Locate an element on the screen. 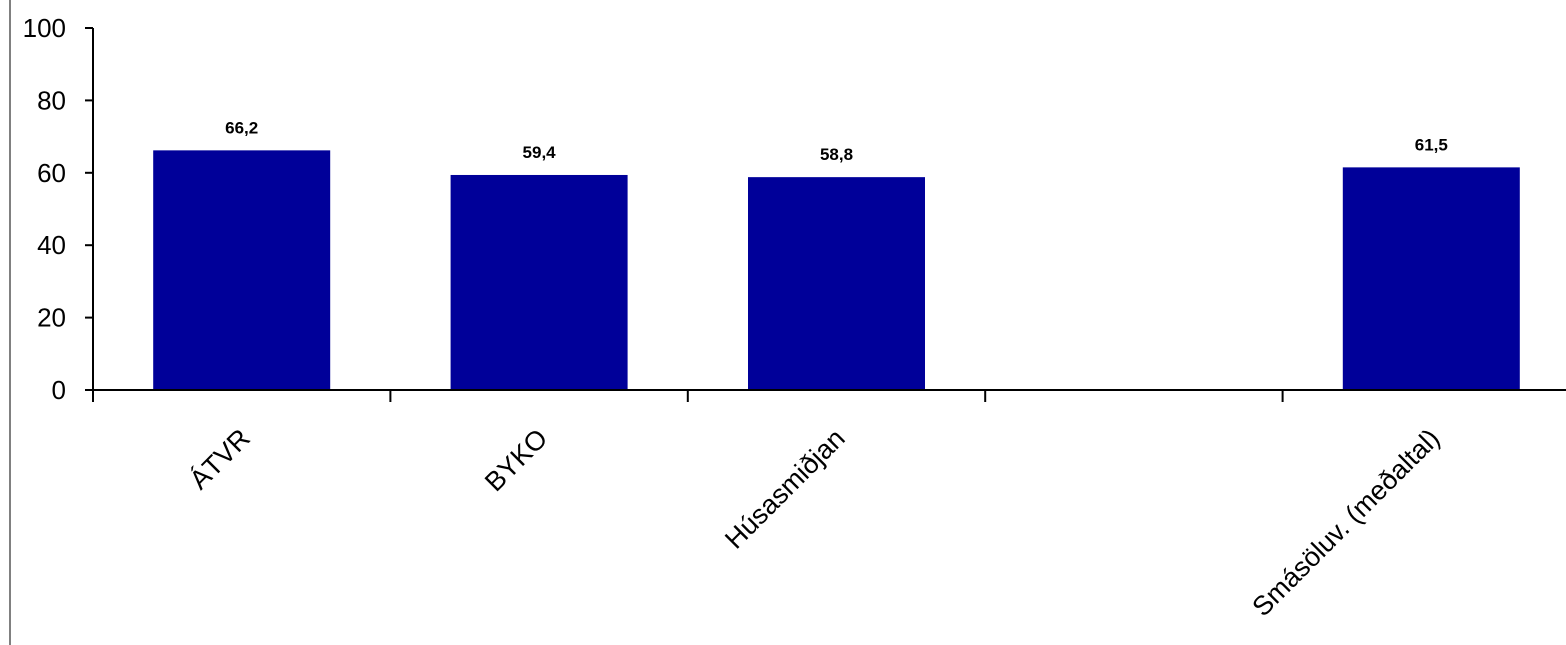  data-label: 66,2 is located at coordinates (241, 127).